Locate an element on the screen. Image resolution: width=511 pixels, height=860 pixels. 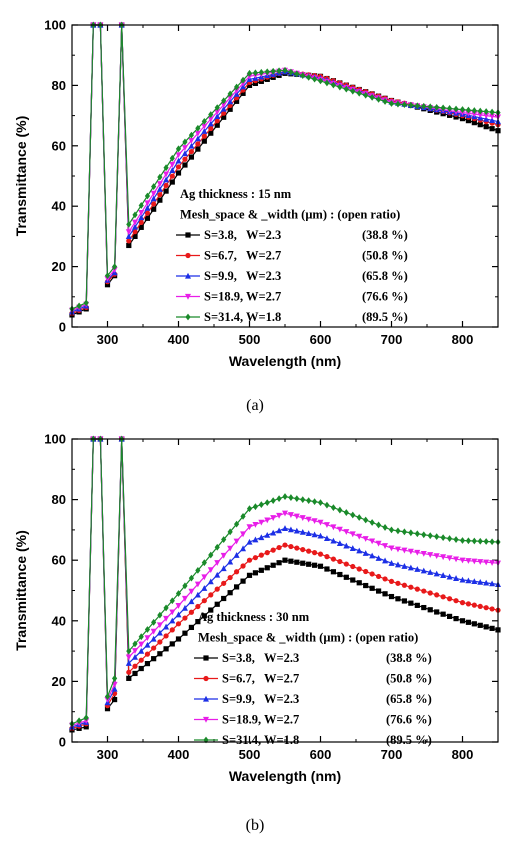
legend-series-name: S=3.8, W=2.3 is located at coordinates (242, 235).